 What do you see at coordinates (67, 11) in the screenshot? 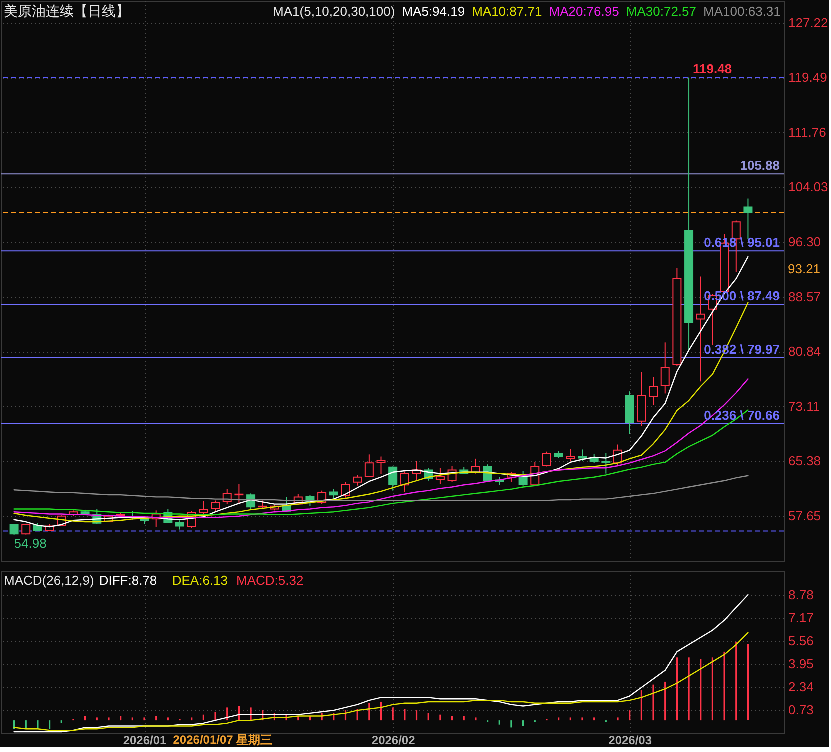
I see `chart-title: 美原油连续【日线】` at bounding box center [67, 11].